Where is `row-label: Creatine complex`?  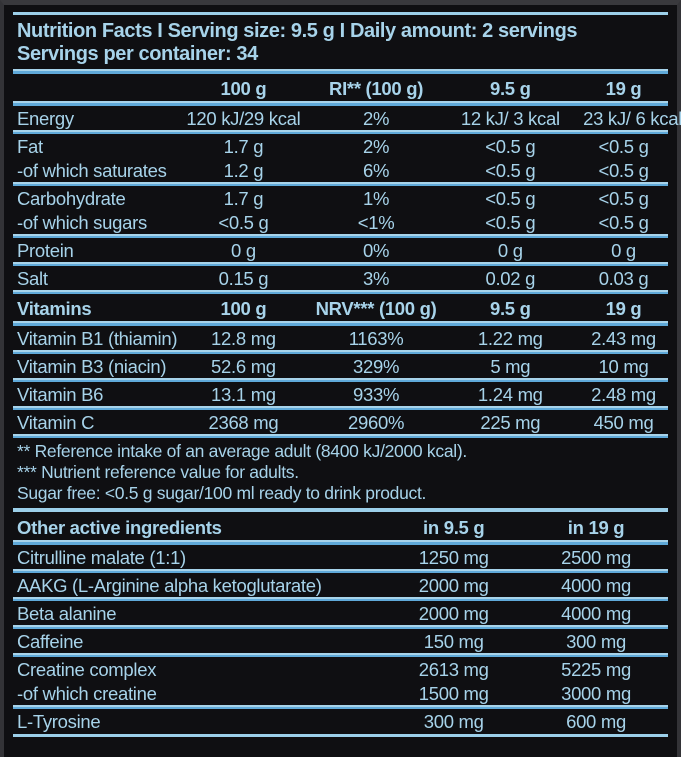 row-label: Creatine complex is located at coordinates (87, 669).